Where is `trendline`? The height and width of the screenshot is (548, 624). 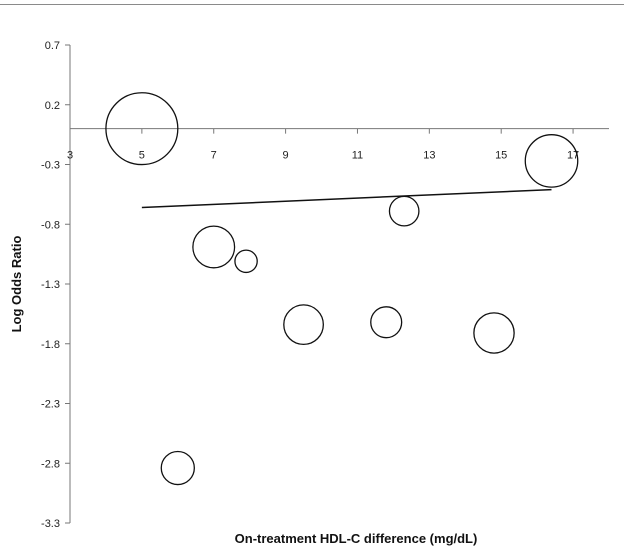
trendline is located at coordinates (346, 198).